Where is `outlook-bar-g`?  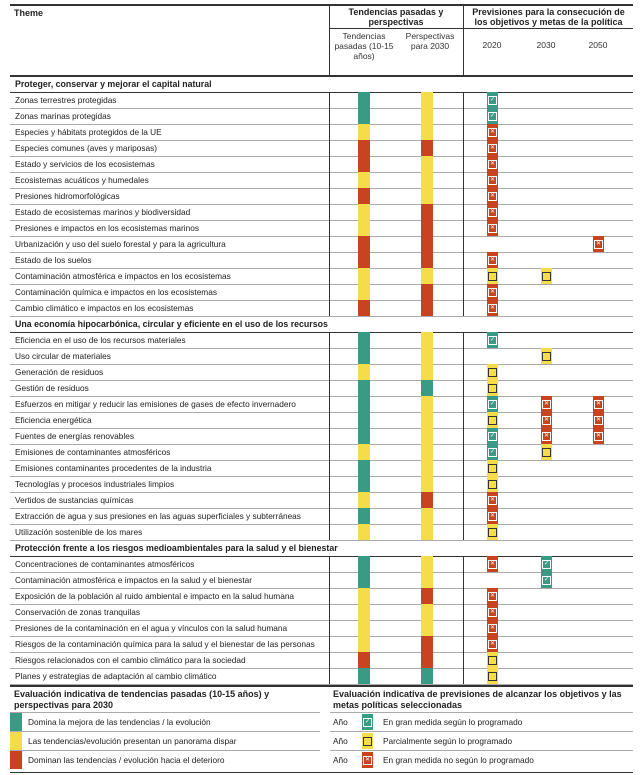
outlook-bar-g is located at coordinates (427, 676).